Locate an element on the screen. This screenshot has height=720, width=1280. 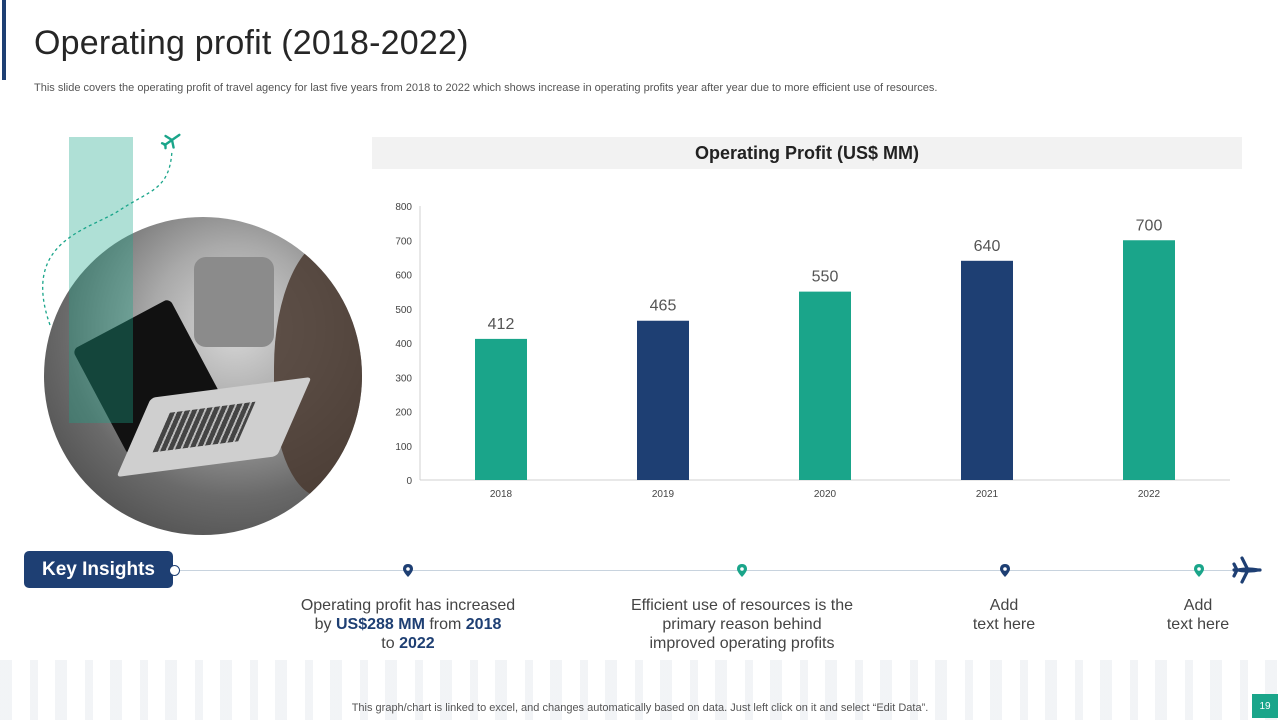
insight-4-line1: Add is located at coordinates (1198, 605).